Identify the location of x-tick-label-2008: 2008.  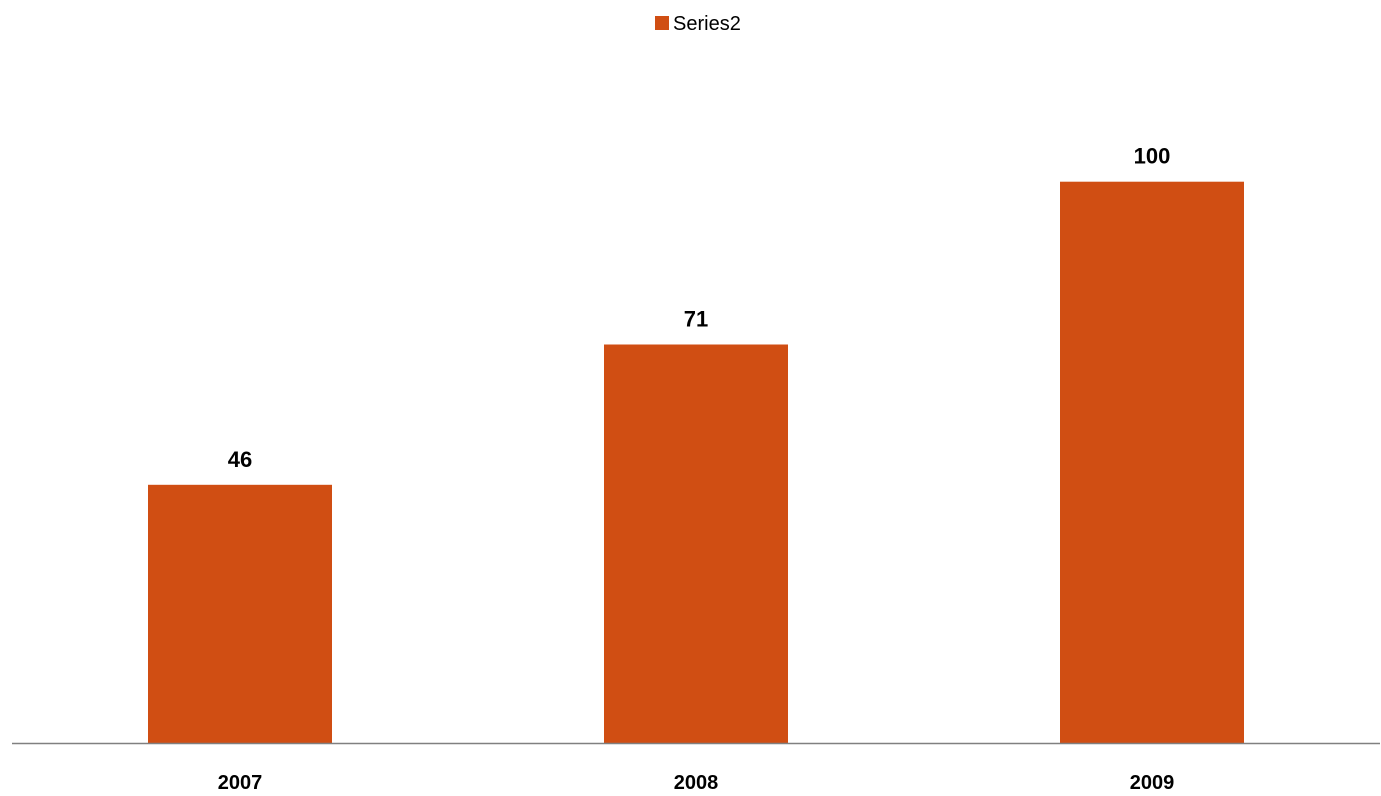
(696, 783).